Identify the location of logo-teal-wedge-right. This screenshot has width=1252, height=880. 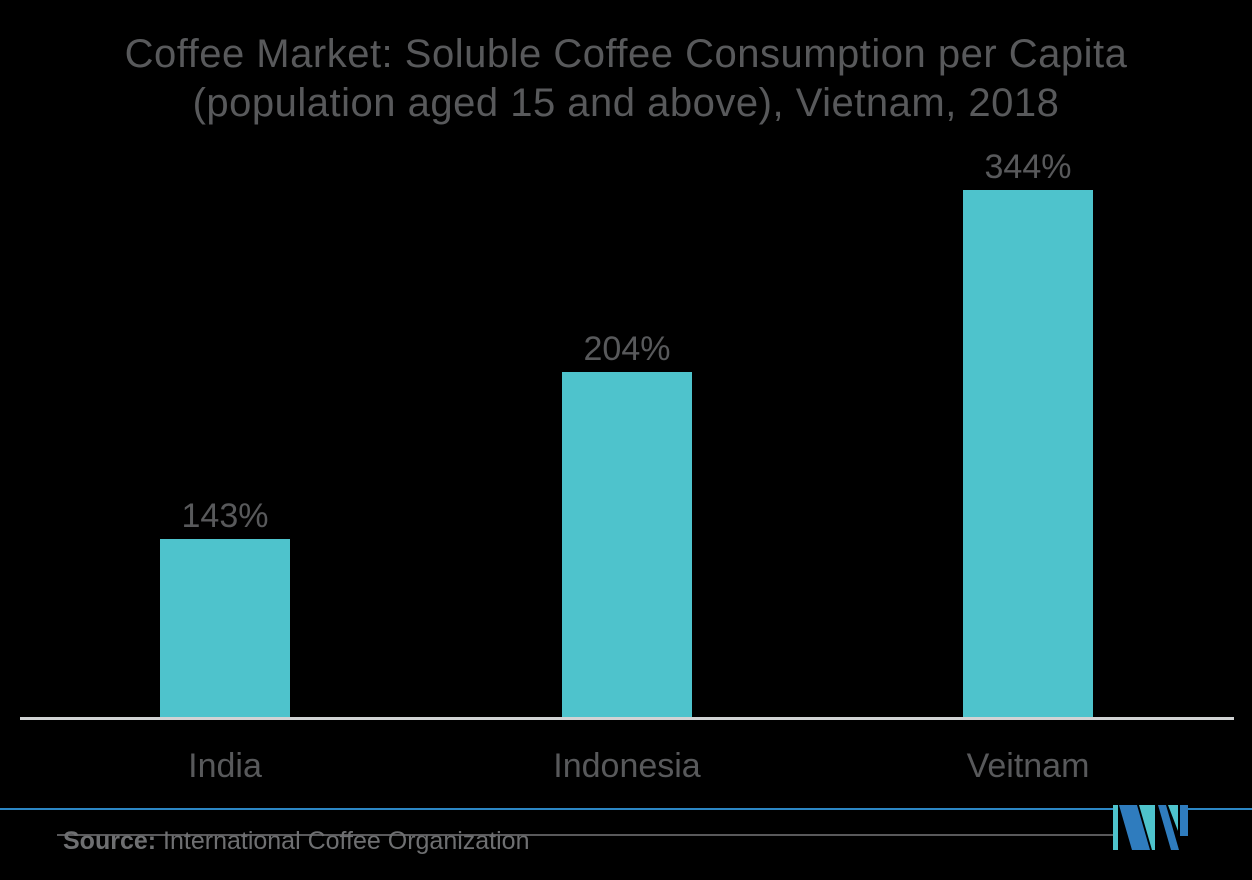
(1173, 818).